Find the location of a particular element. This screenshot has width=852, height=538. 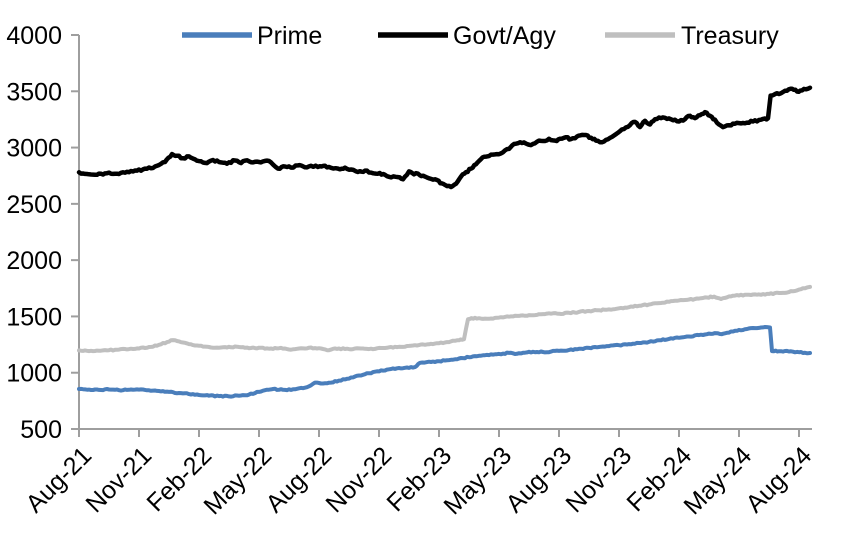

y-axis-tick-label: 1000 is located at coordinates (34, 374).